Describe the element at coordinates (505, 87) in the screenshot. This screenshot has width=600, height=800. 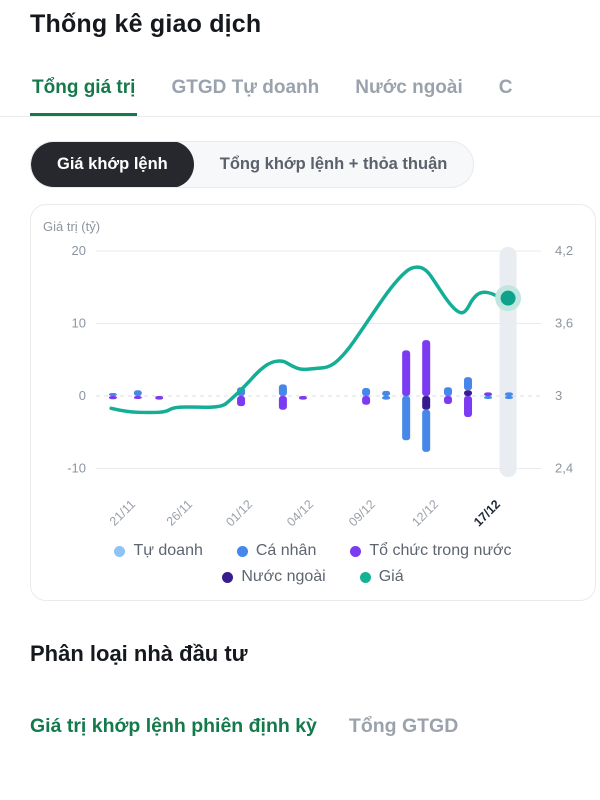
I see `tab-truncated: C` at that location.